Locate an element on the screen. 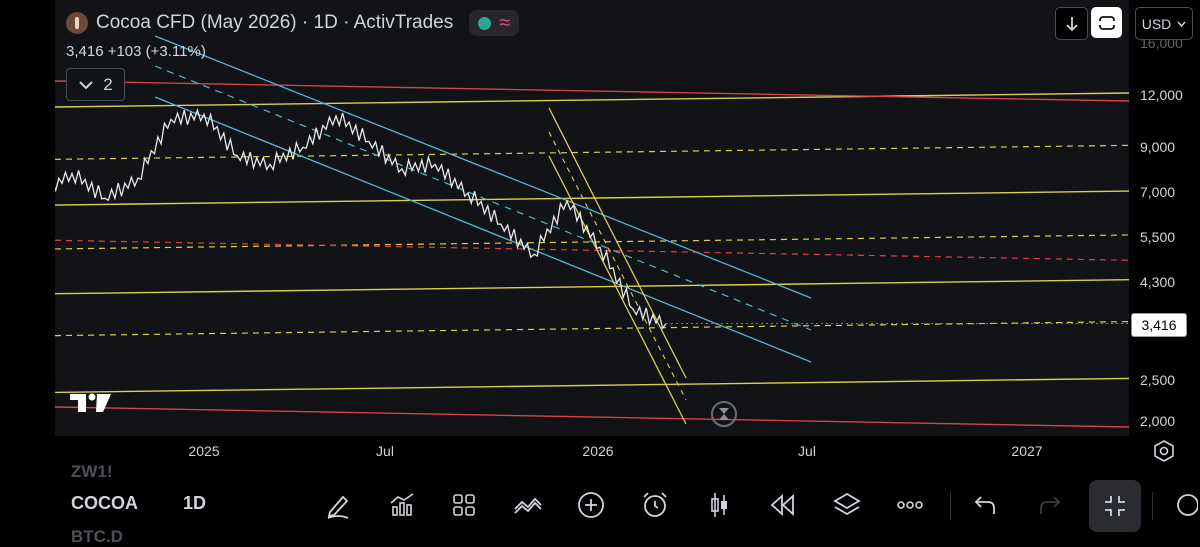 The width and height of the screenshot is (1200, 547). price-tick: 7,000 is located at coordinates (1158, 192).